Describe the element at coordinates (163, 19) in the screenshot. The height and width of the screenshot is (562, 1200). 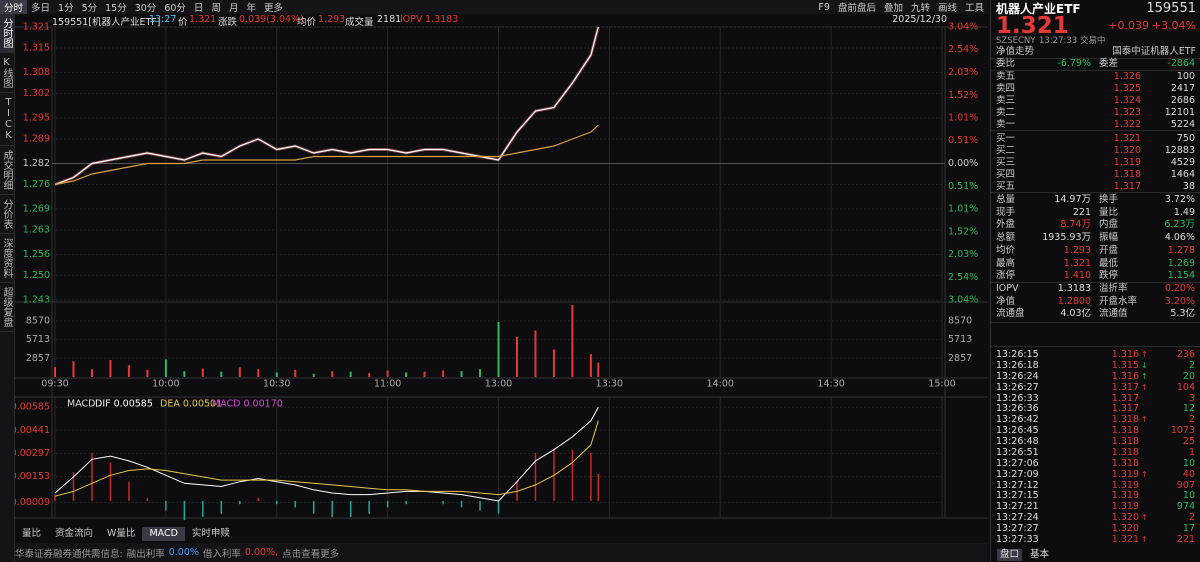
I see `info-time: 13:27` at that location.